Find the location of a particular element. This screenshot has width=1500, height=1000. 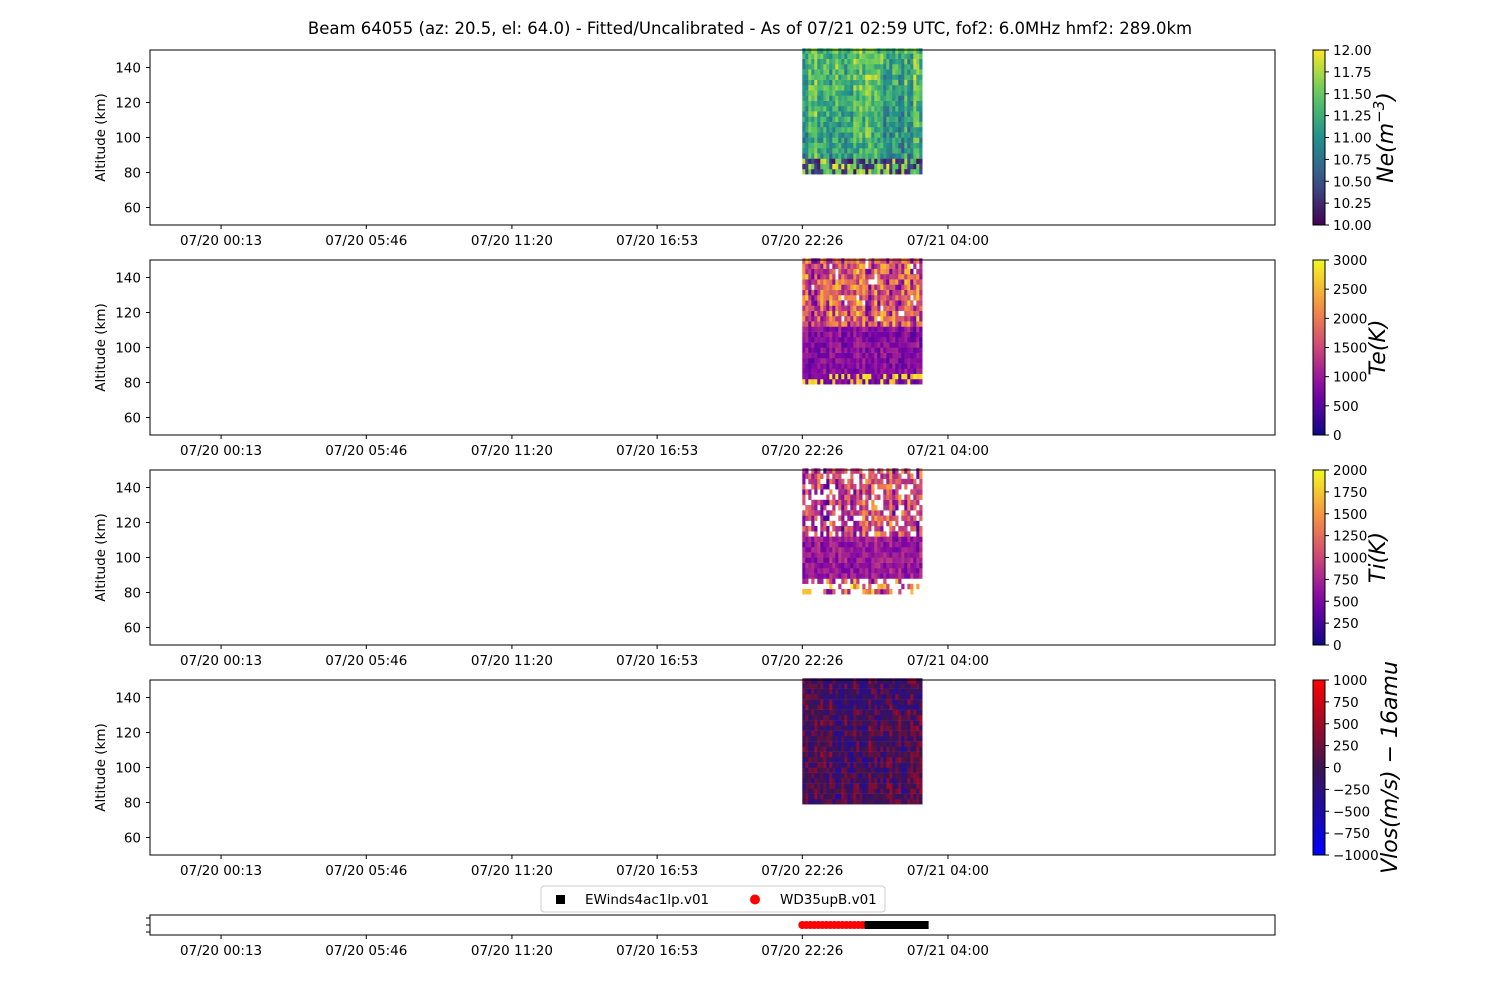

x-tick-label: 07/21 04:00 is located at coordinates (948, 951).